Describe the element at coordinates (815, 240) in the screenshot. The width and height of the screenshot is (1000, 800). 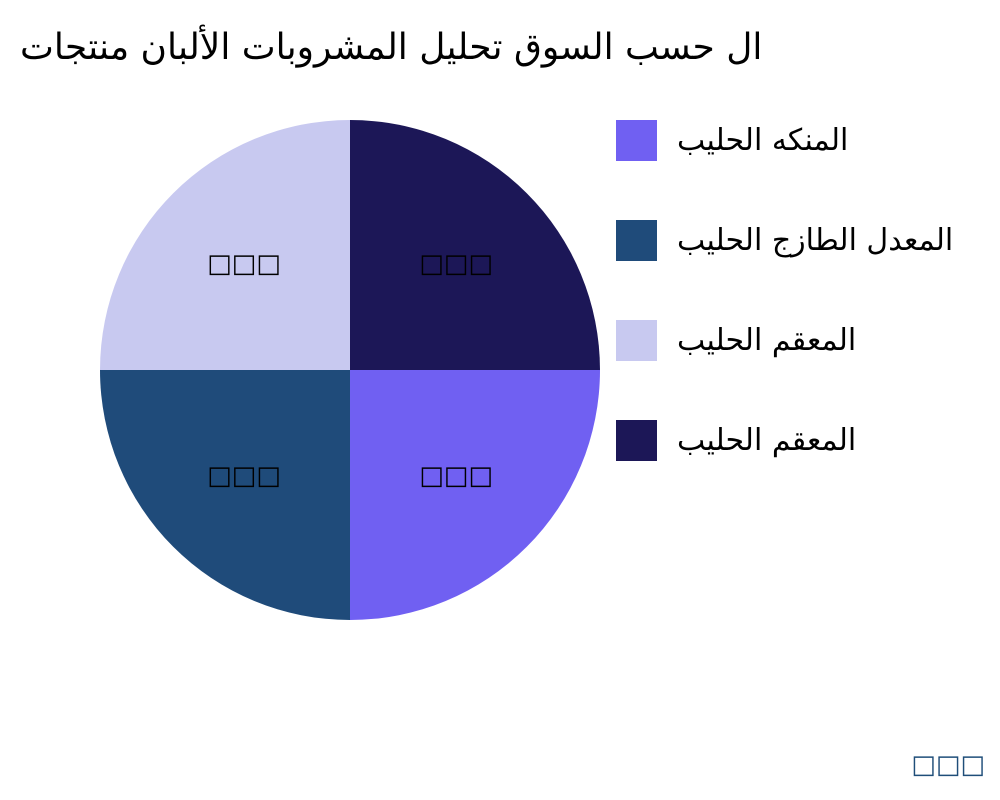
I see `legend-label: المعدل الطازج الحليب` at that location.